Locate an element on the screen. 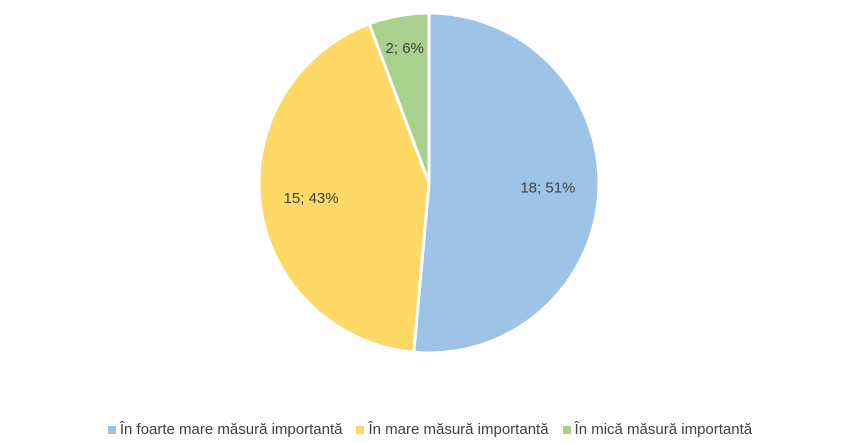 The width and height of the screenshot is (860, 443). data-label: 18; 51% is located at coordinates (547, 187).